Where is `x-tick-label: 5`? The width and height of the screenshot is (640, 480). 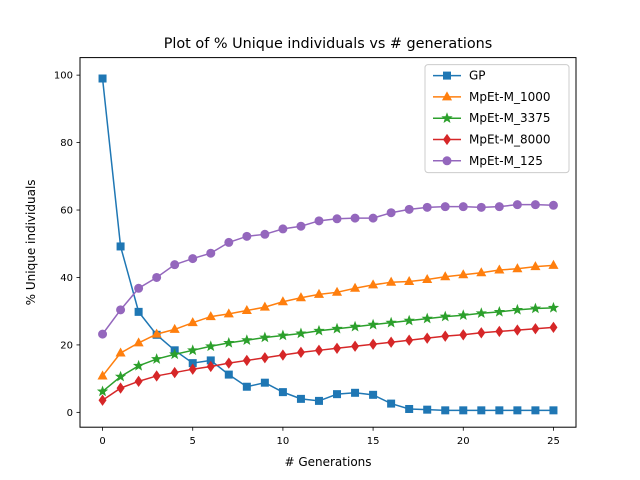
x-tick-label: 5 is located at coordinates (193, 441).